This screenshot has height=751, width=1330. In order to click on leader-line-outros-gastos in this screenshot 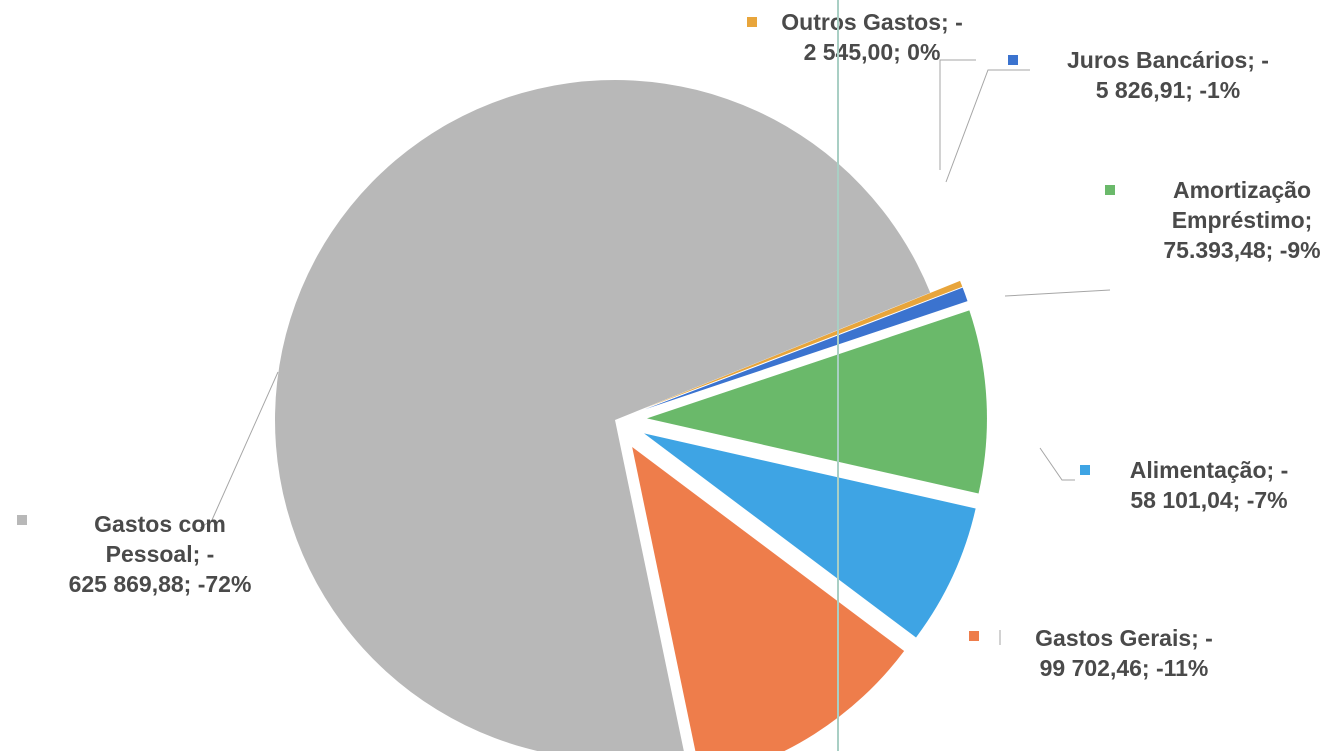, I will do `click(957, 114)`.